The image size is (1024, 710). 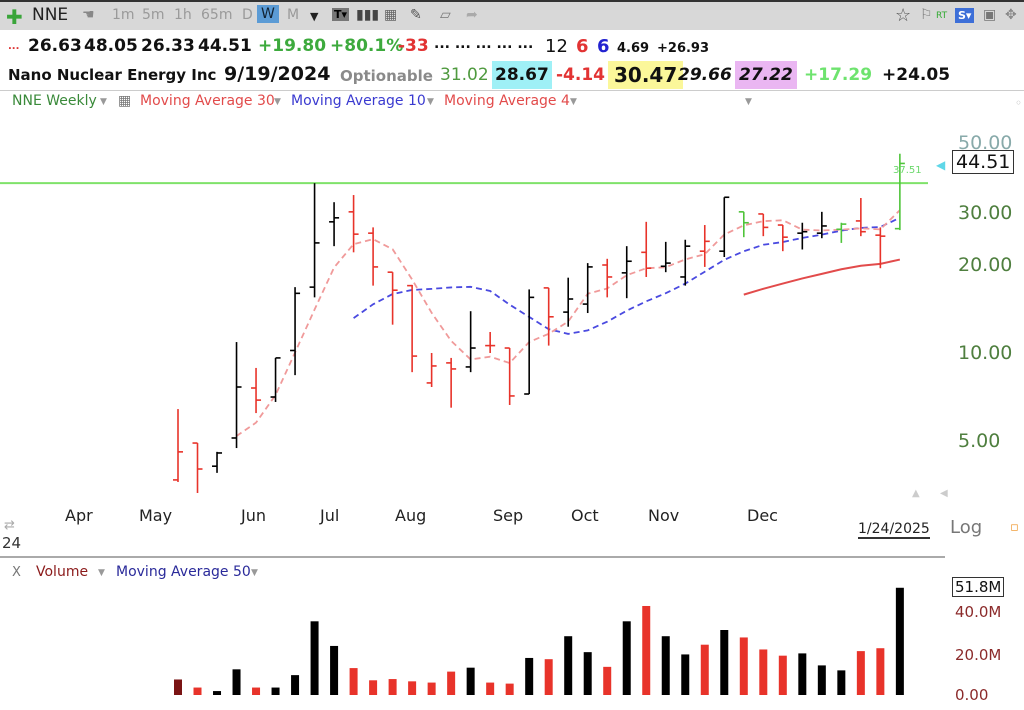 I want to click on hand-icon: ☚, so click(x=88, y=15).